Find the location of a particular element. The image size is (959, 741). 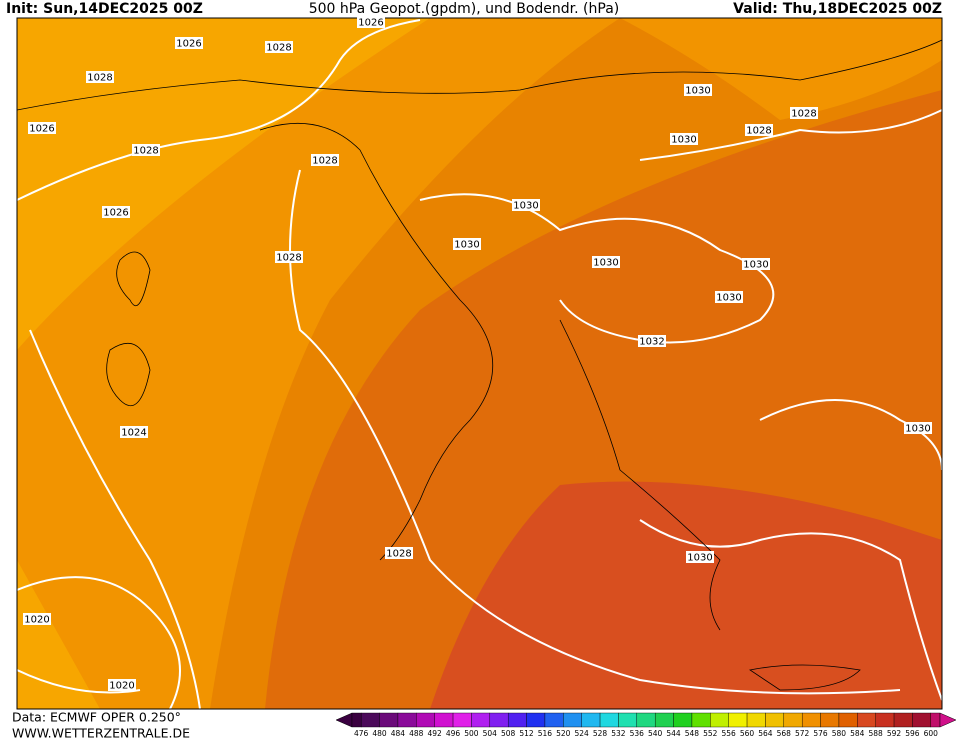

colorbar-label: 480 is located at coordinates (379, 733).